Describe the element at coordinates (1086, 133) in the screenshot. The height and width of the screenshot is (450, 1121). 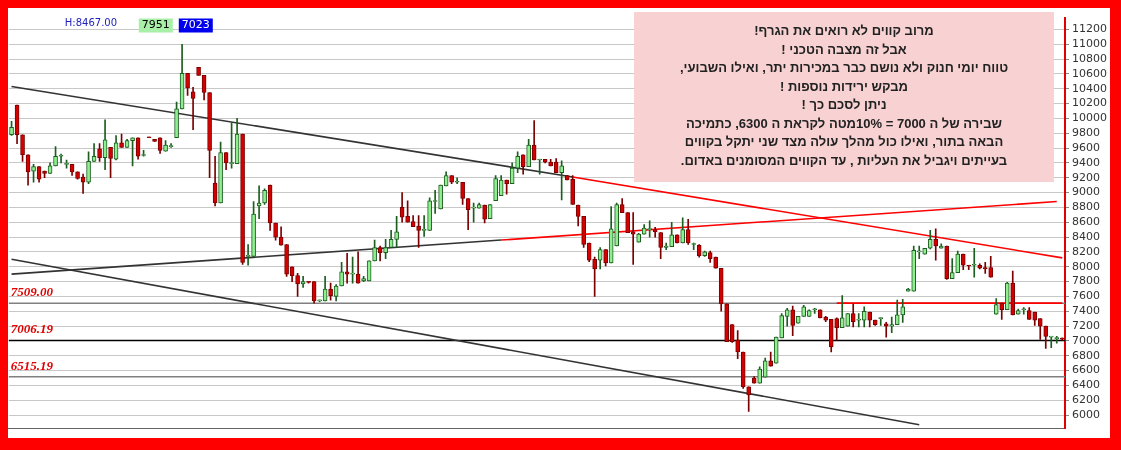
I see `y-tick-label: 9800` at that location.